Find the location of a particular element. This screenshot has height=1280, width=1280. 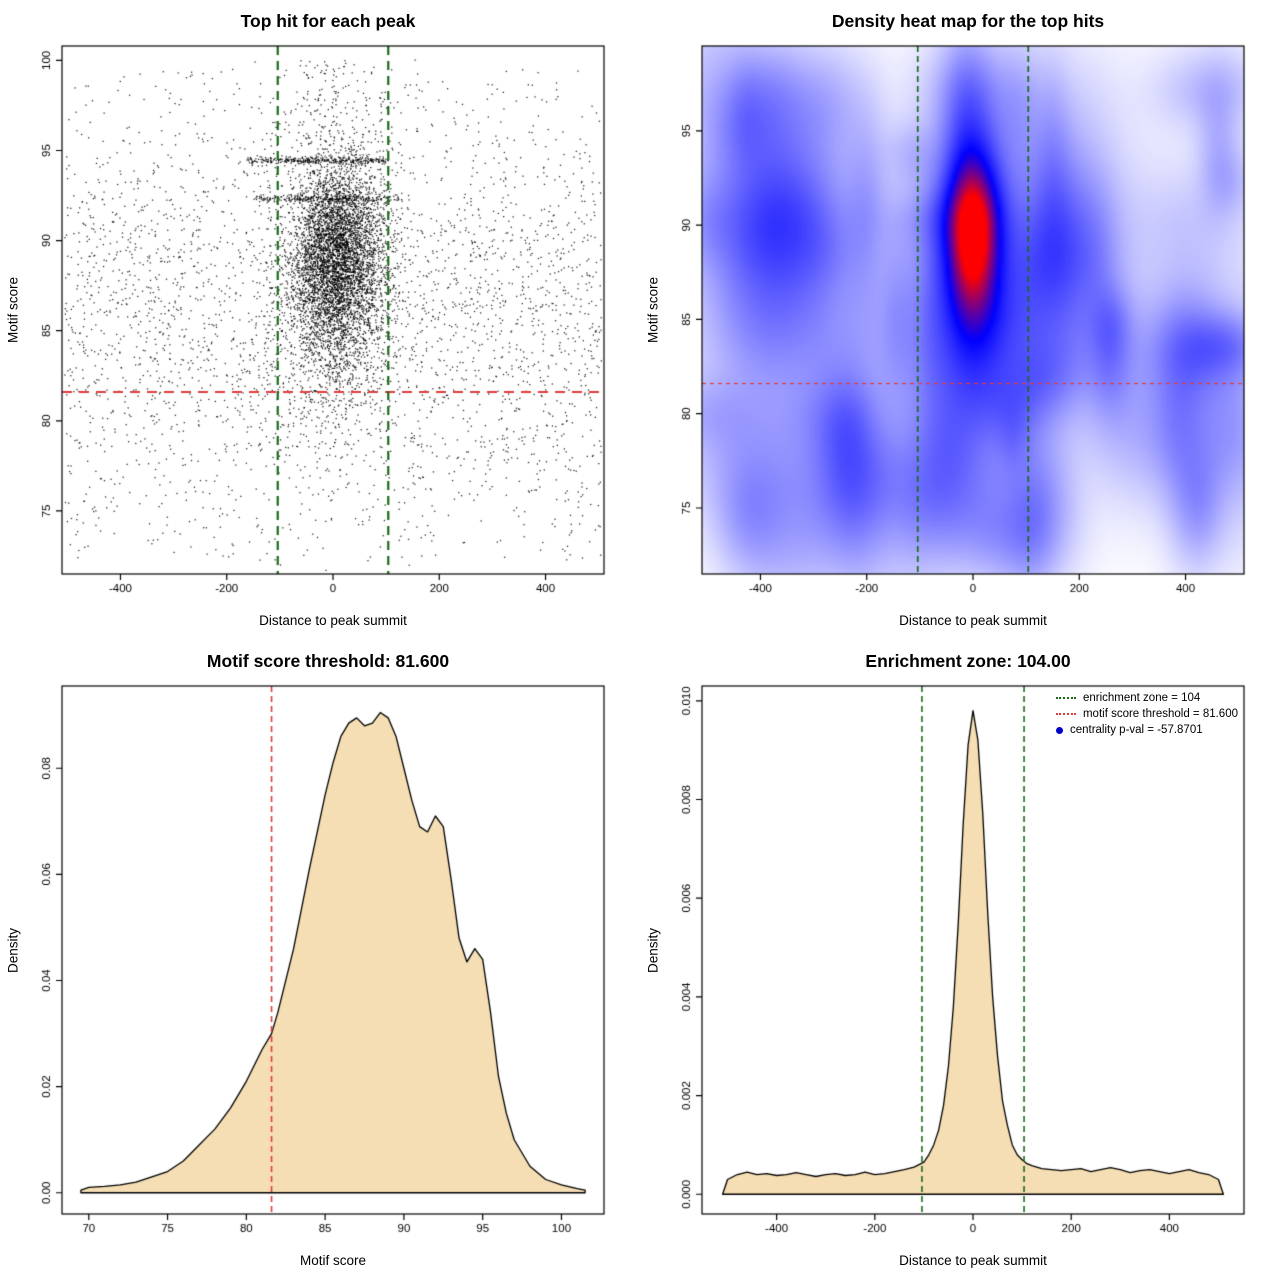

legend-item-enrichment-zone: enrichment zone = 104 is located at coordinates (1146, 698).